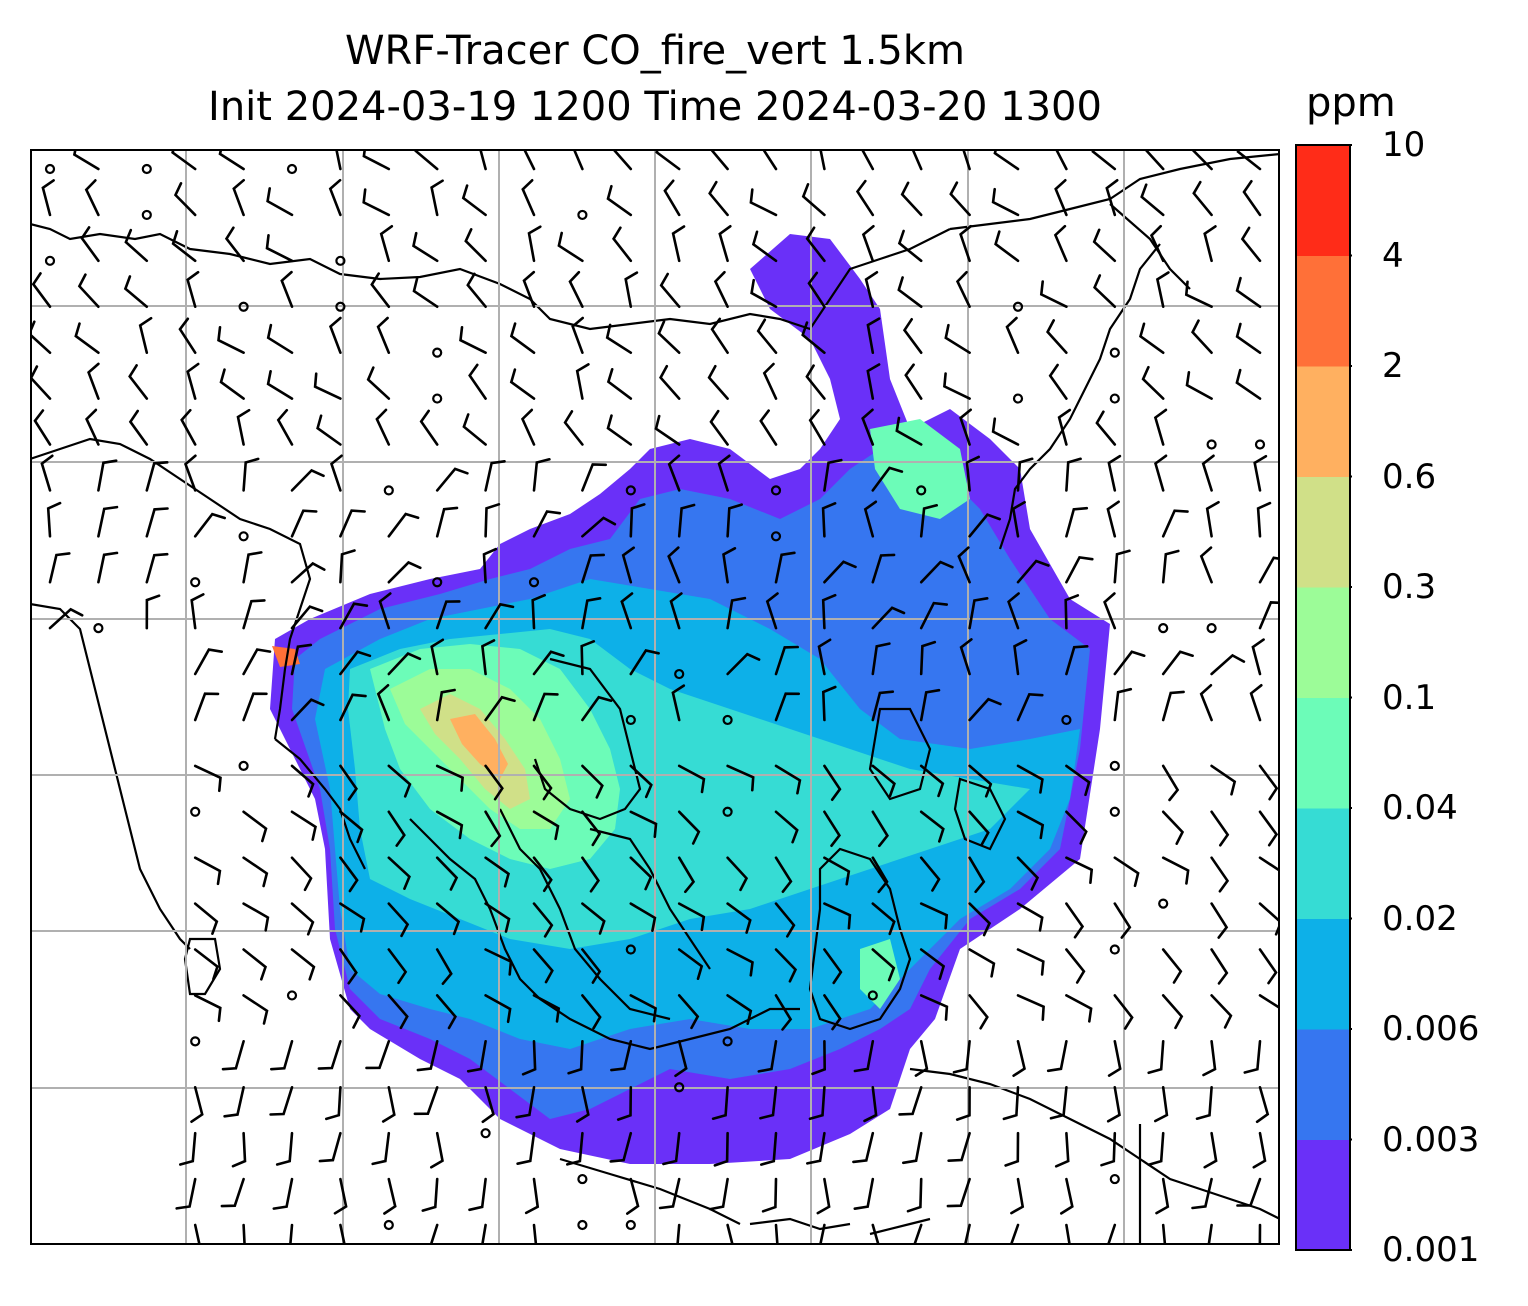 The image size is (1528, 1306). Describe the element at coordinates (1323, 697) in the screenshot. I see `colorbar` at that location.